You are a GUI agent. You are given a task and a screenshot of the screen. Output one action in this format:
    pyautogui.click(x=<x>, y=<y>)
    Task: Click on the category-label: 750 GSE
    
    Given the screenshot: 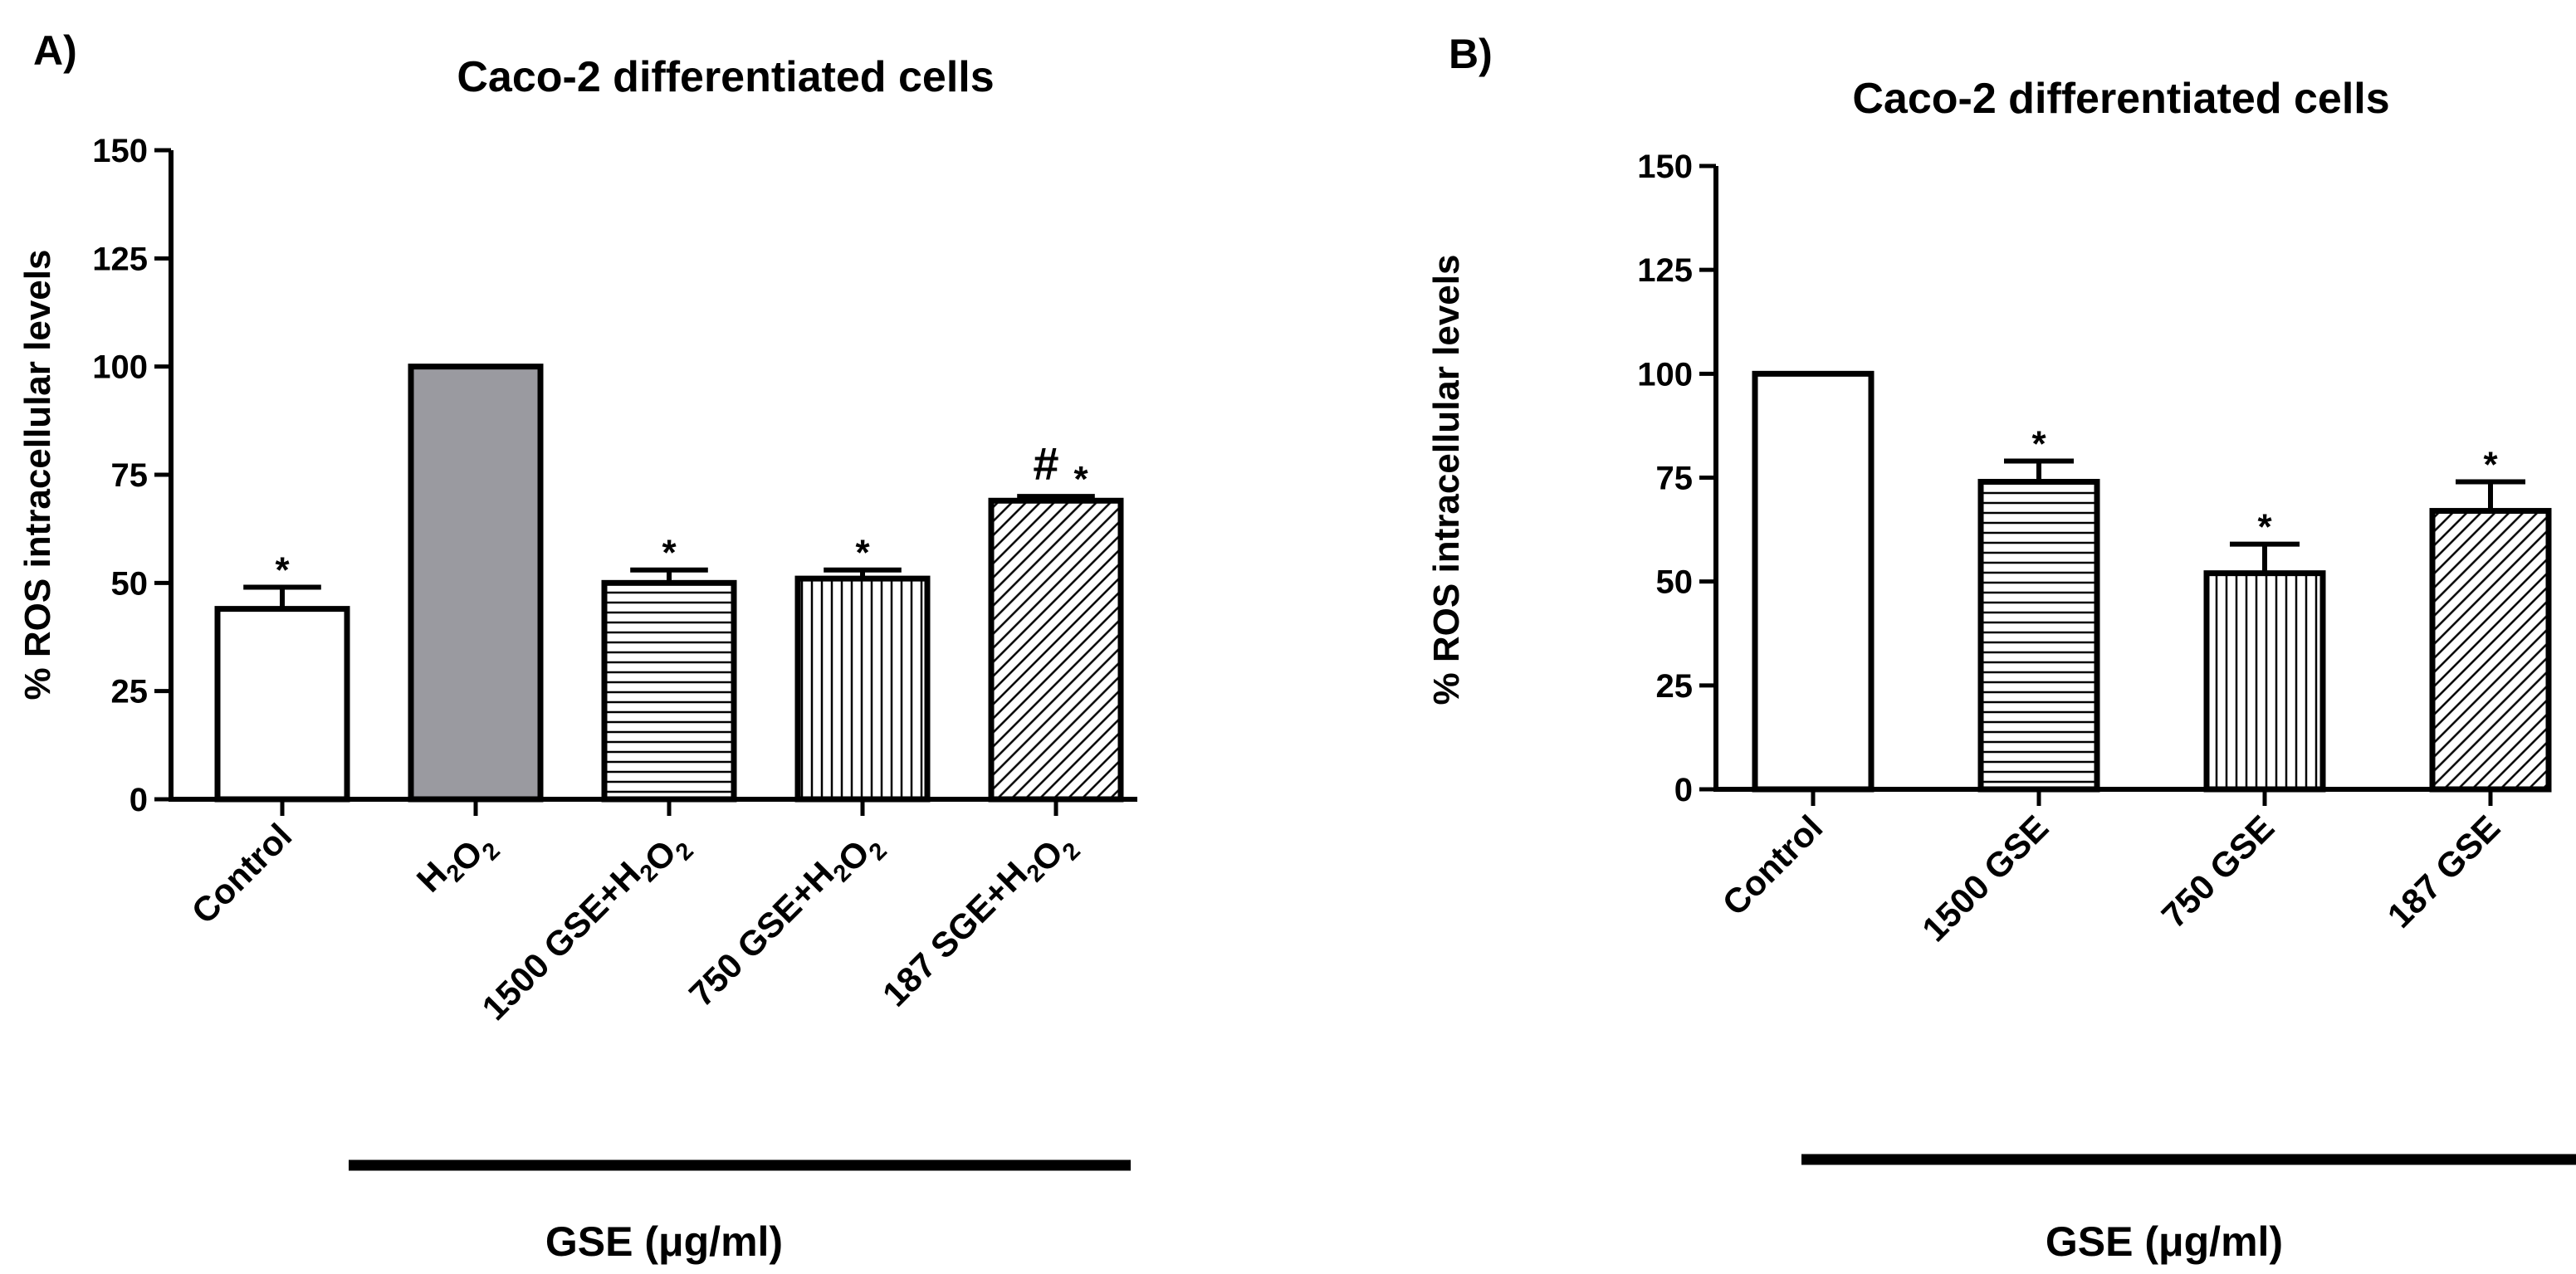 What is the action you would take?
    pyautogui.click(x=2218, y=872)
    